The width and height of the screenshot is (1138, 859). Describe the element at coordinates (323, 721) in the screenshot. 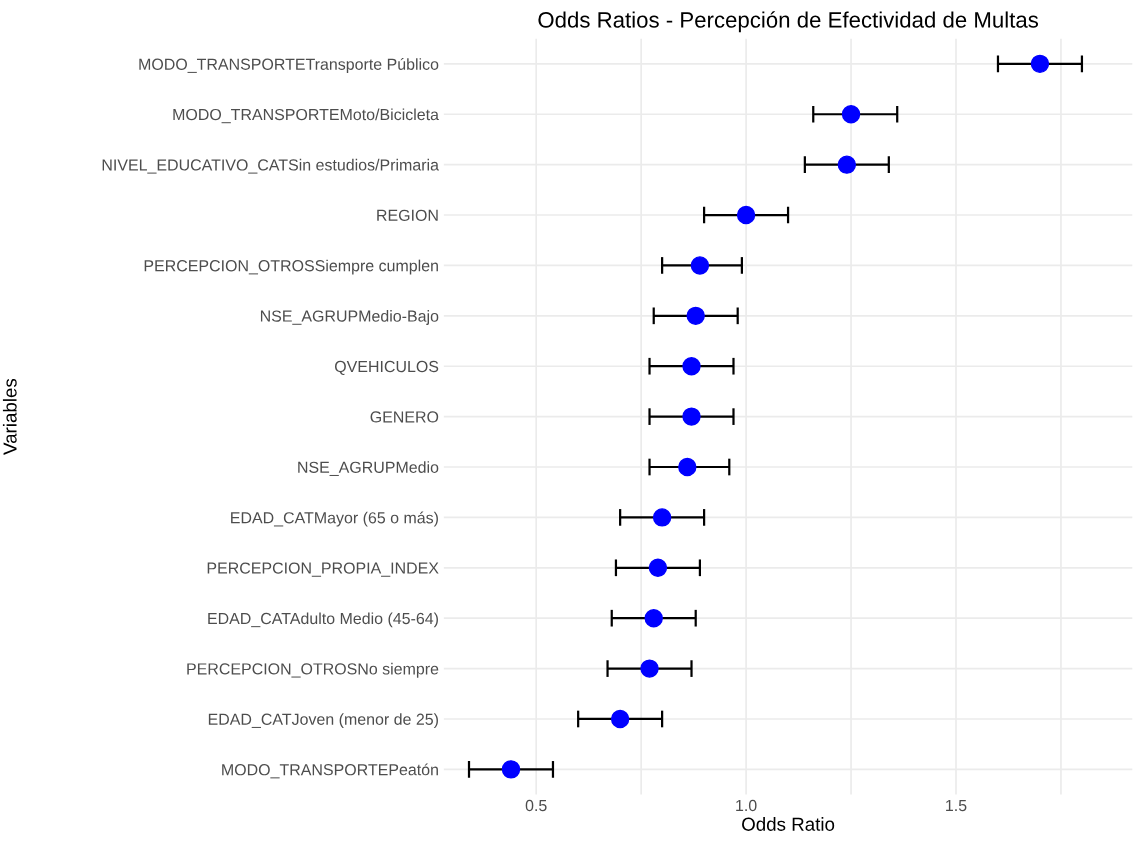

I see `y-tick-label: EDAD_CATJoven (menor de 25)` at that location.